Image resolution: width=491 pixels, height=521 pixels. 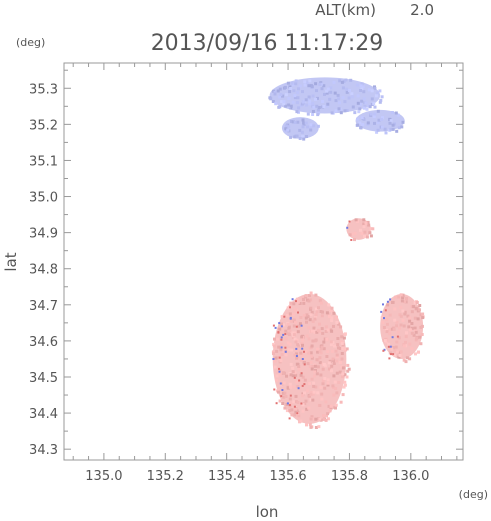 I want to click on x-tick-label: 135.6, so click(x=287, y=476).